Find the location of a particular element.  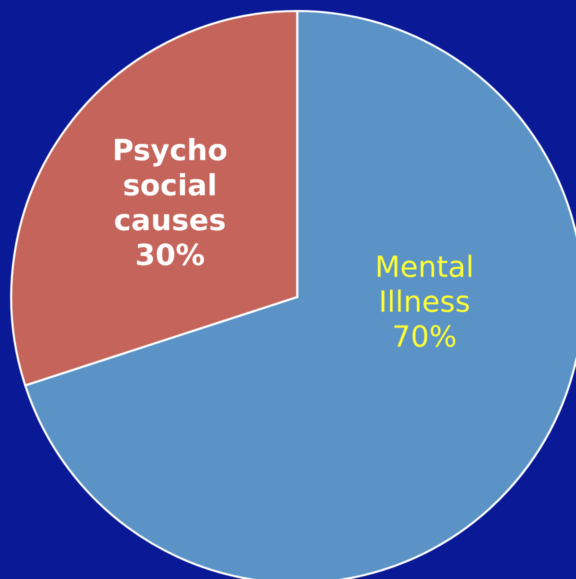

data-label: 30% is located at coordinates (170, 254).